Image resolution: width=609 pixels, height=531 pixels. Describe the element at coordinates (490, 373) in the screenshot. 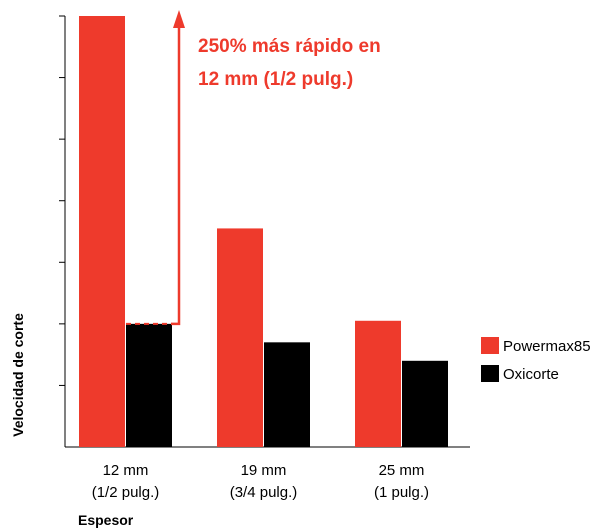

I see `legend-swatch-oxicorte` at that location.